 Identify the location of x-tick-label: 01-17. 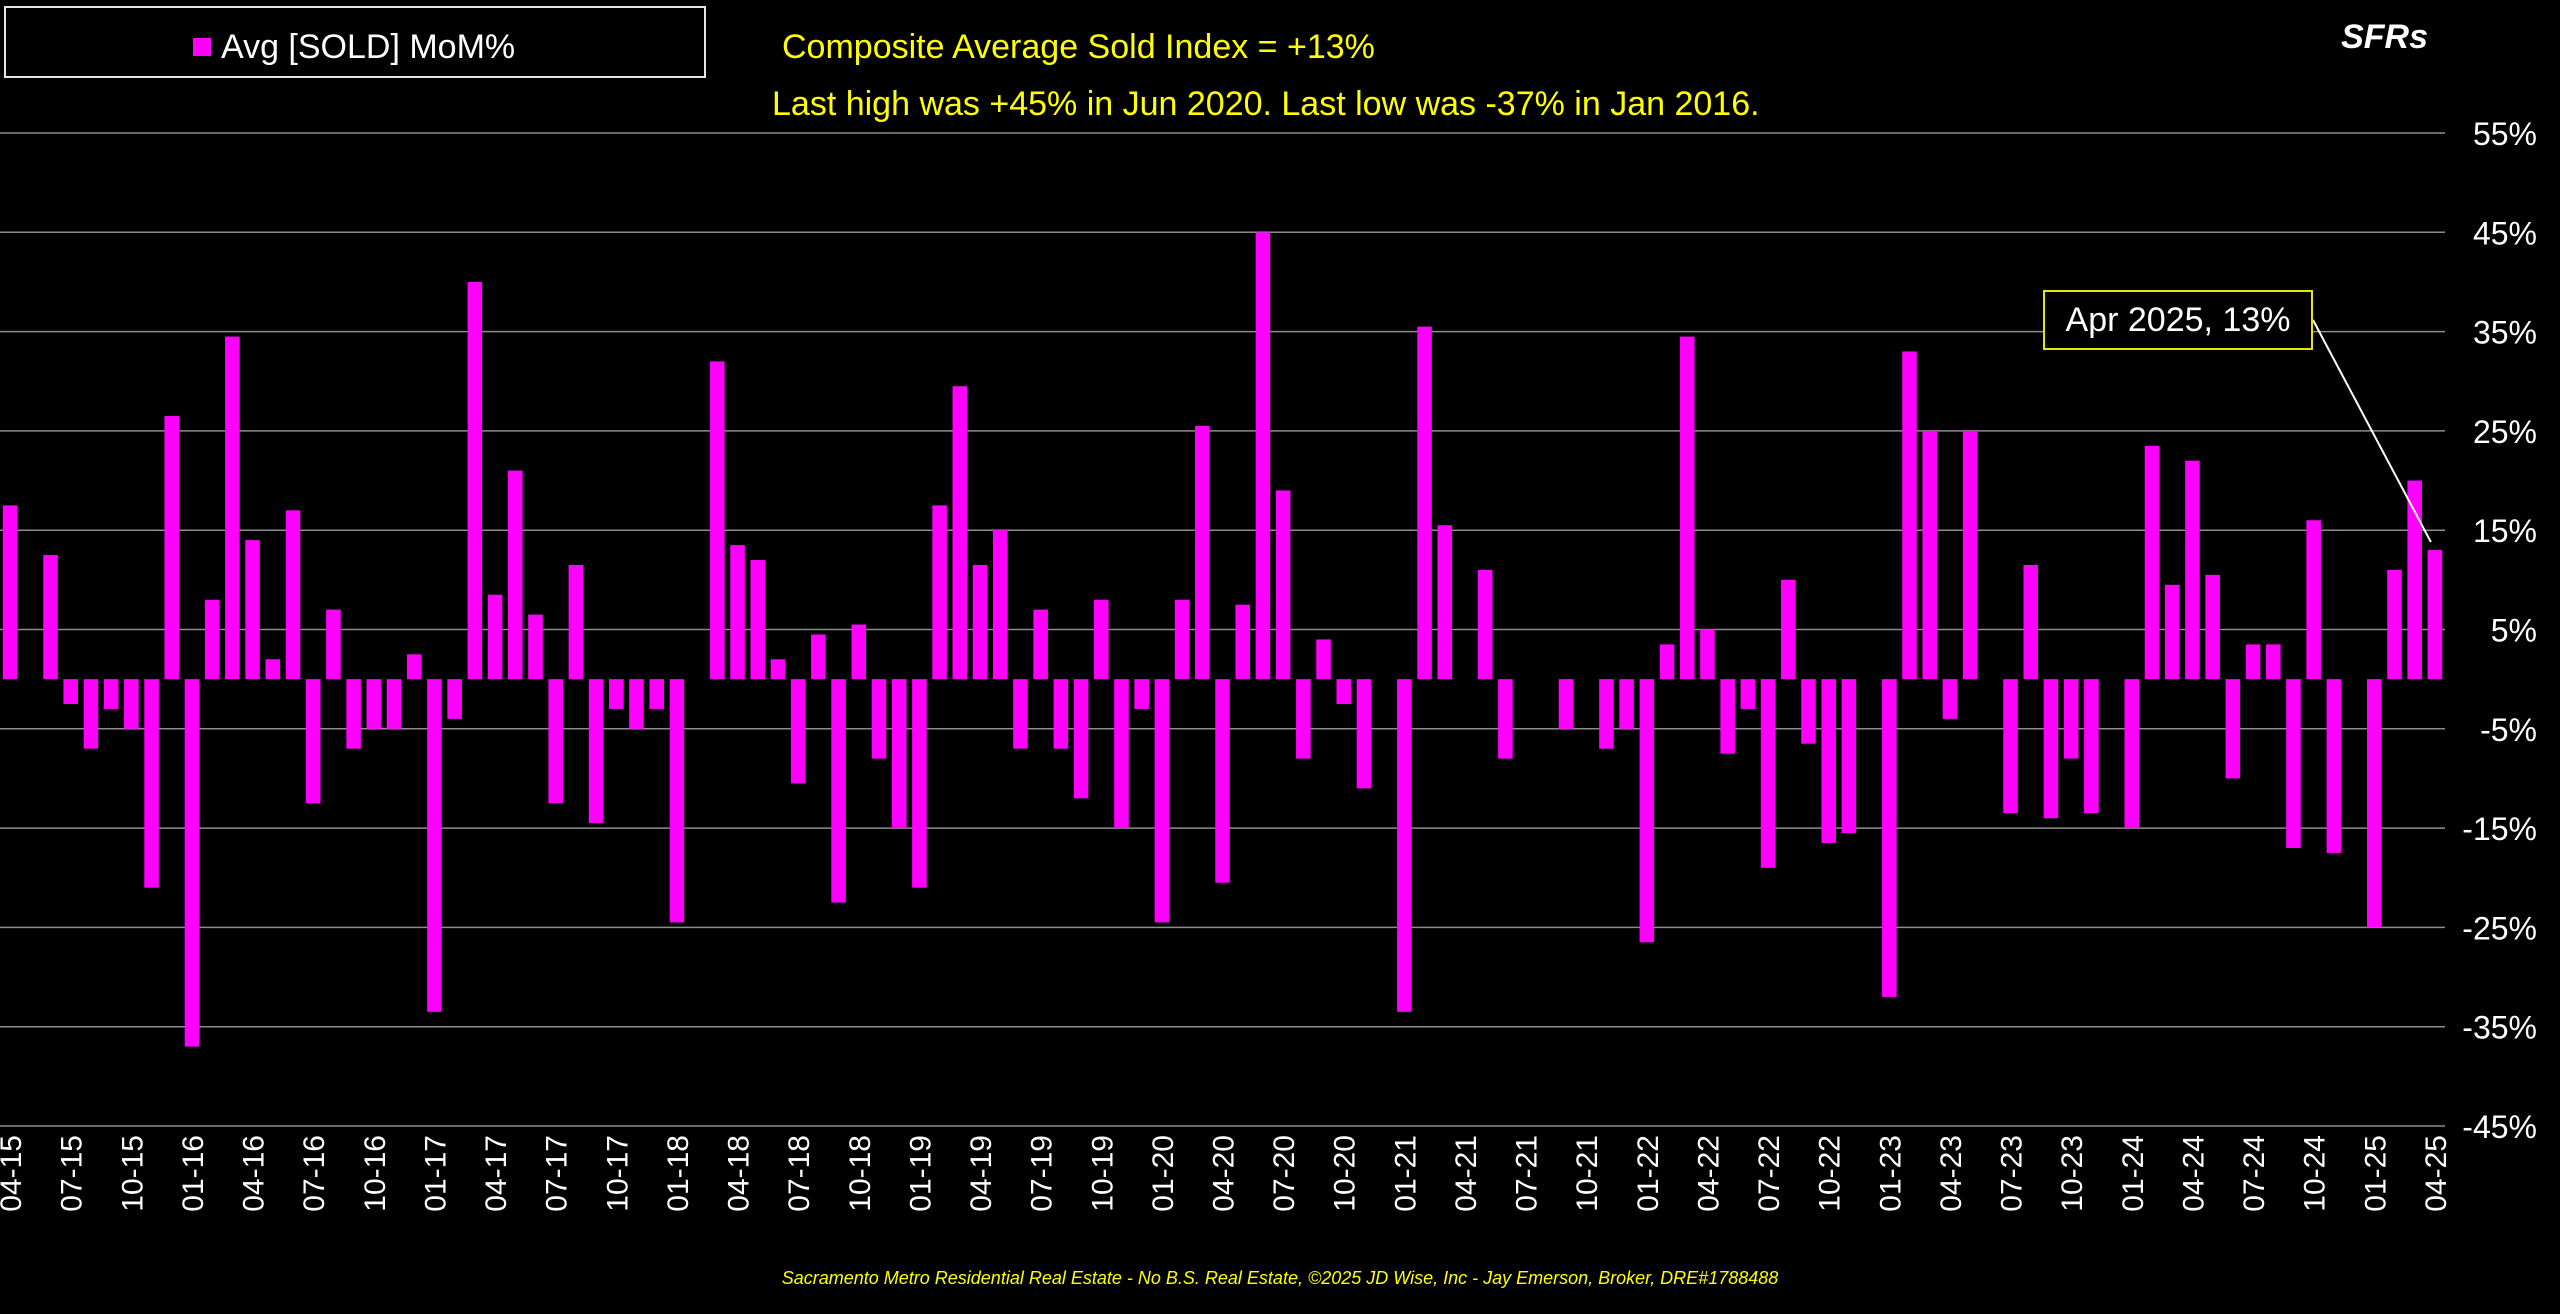
(435, 1173).